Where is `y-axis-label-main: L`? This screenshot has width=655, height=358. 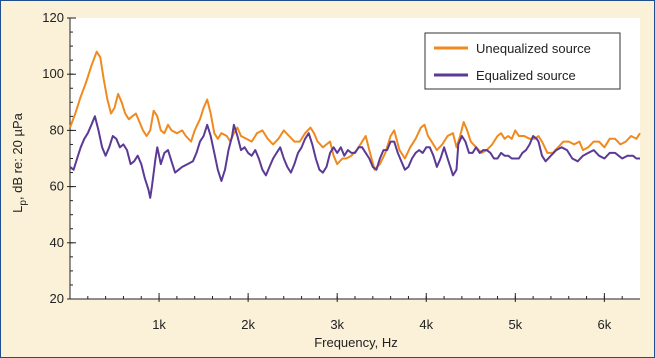 y-axis-label-main: L is located at coordinates (17, 209).